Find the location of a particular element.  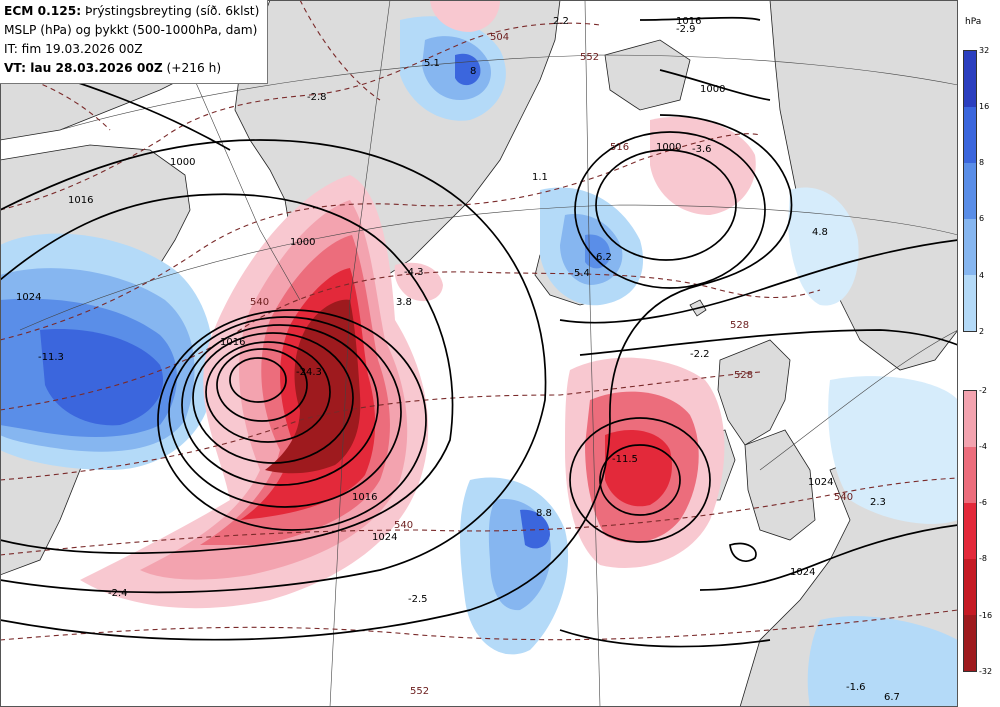

change-label: 3.8 is located at coordinates (404, 302).